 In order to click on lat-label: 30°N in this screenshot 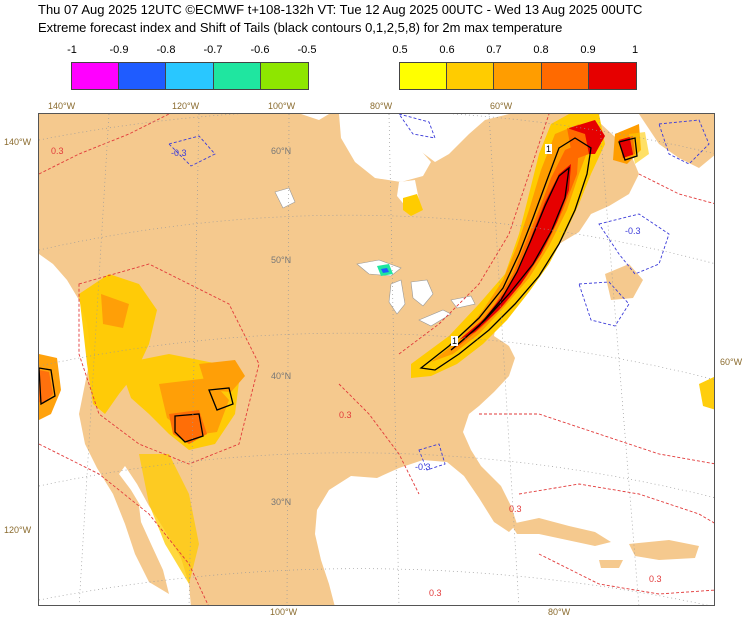, I will do `click(281, 502)`.